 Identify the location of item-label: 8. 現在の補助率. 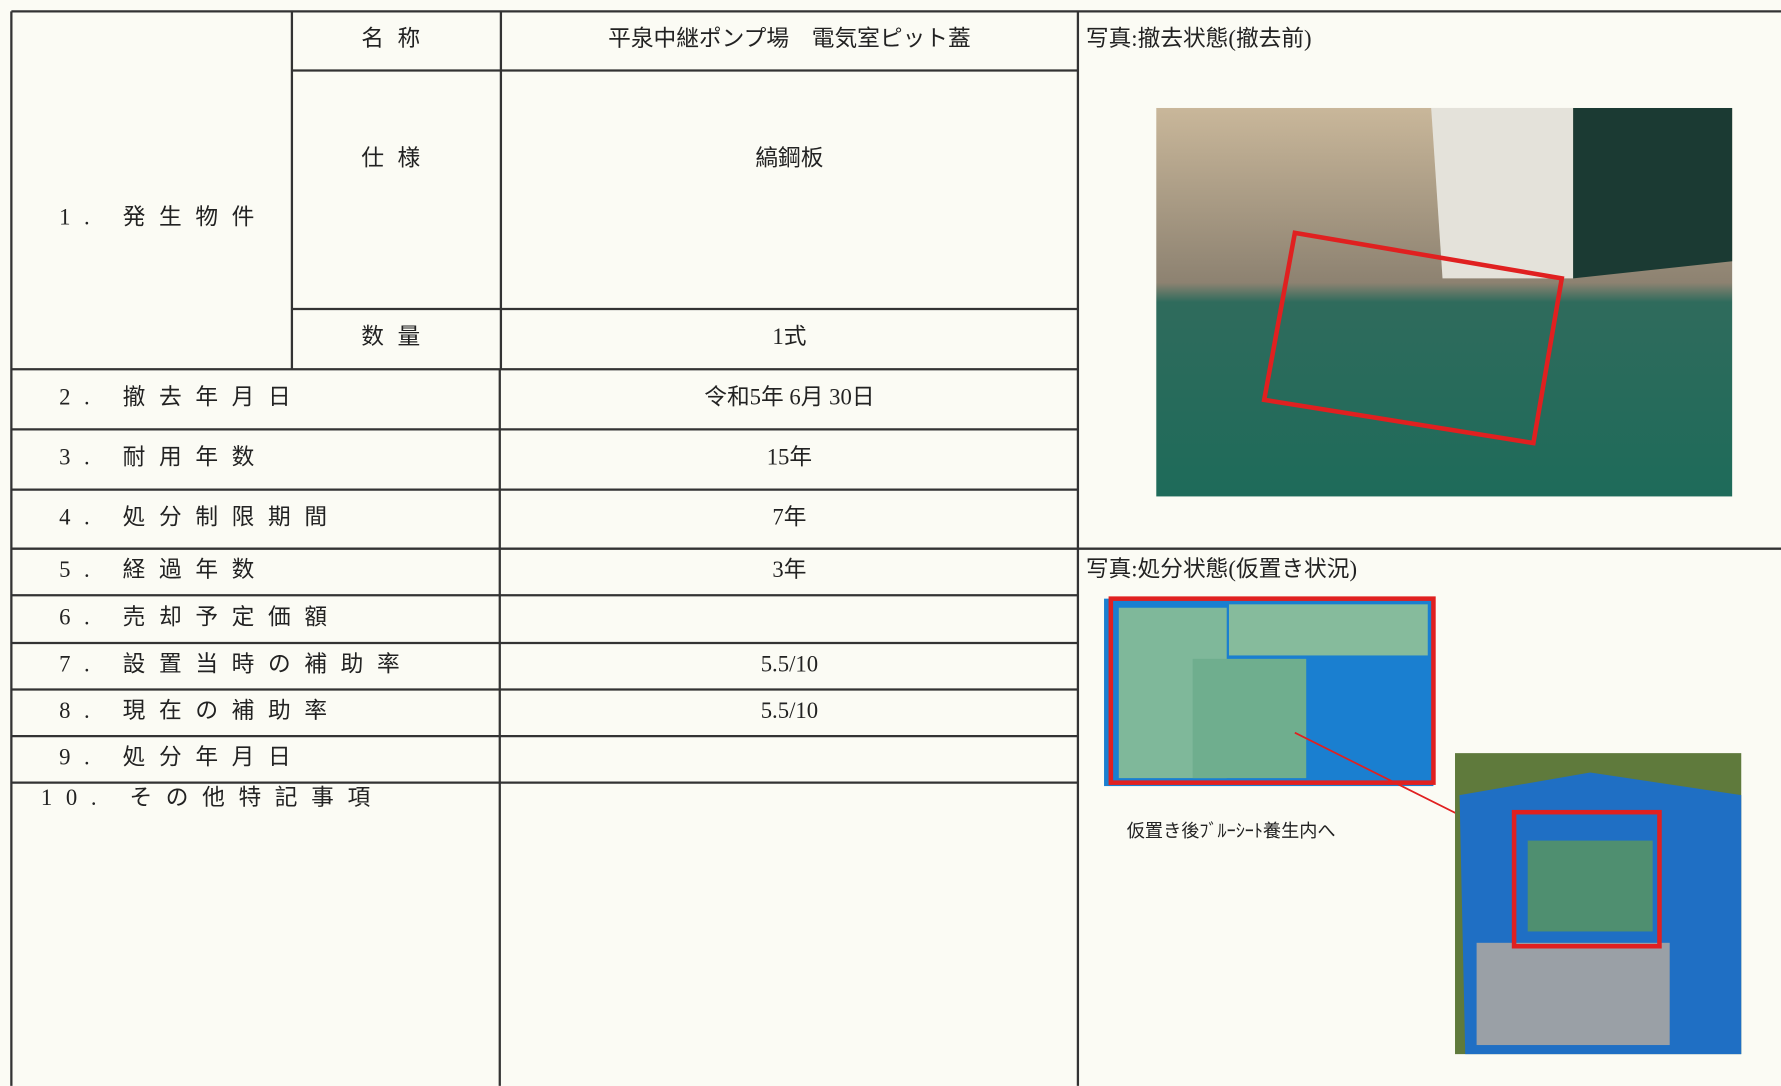
(200, 710).